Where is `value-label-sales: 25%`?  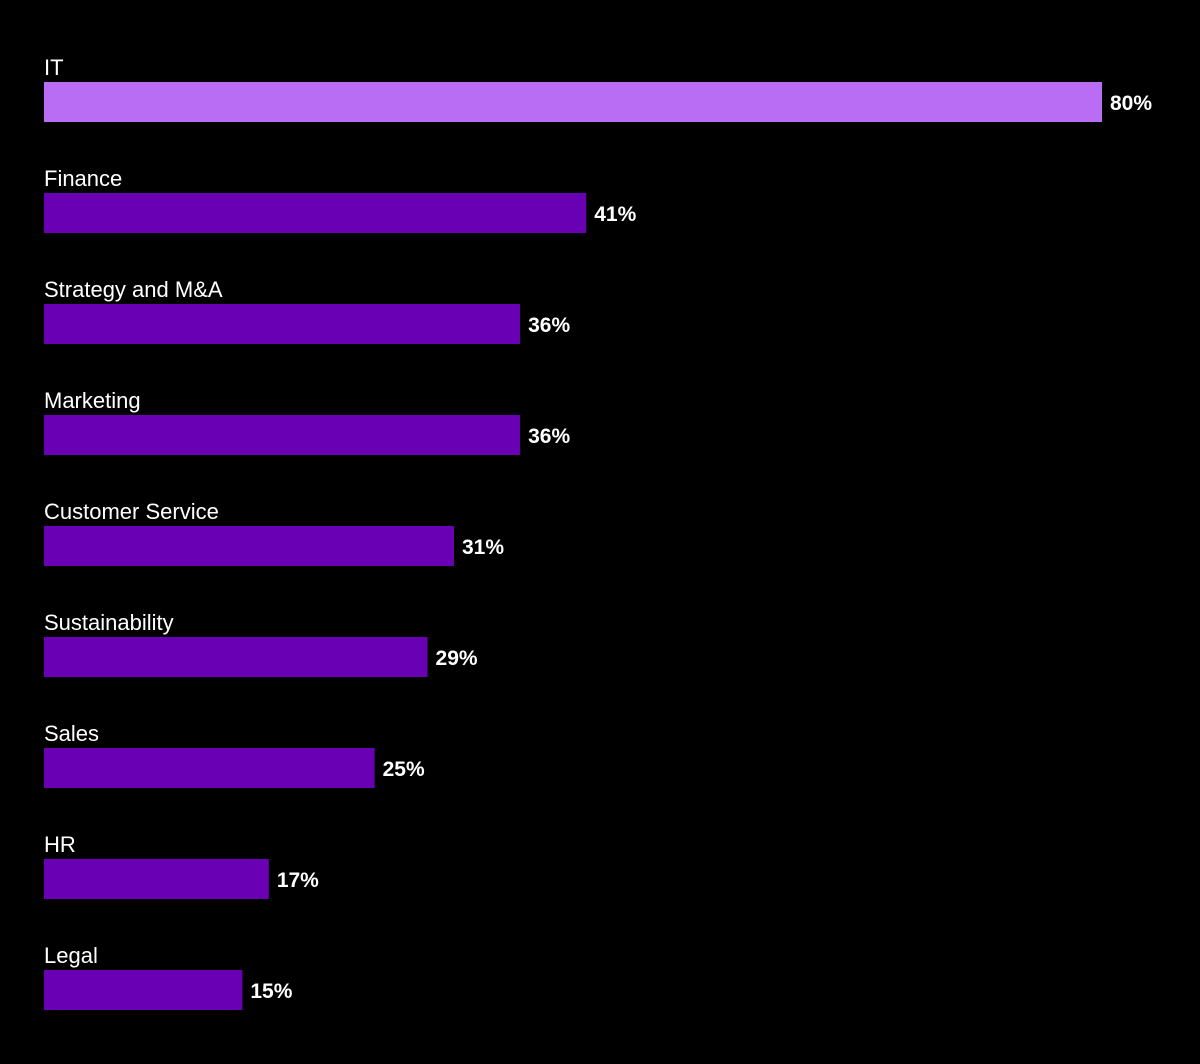
value-label-sales: 25% is located at coordinates (404, 769).